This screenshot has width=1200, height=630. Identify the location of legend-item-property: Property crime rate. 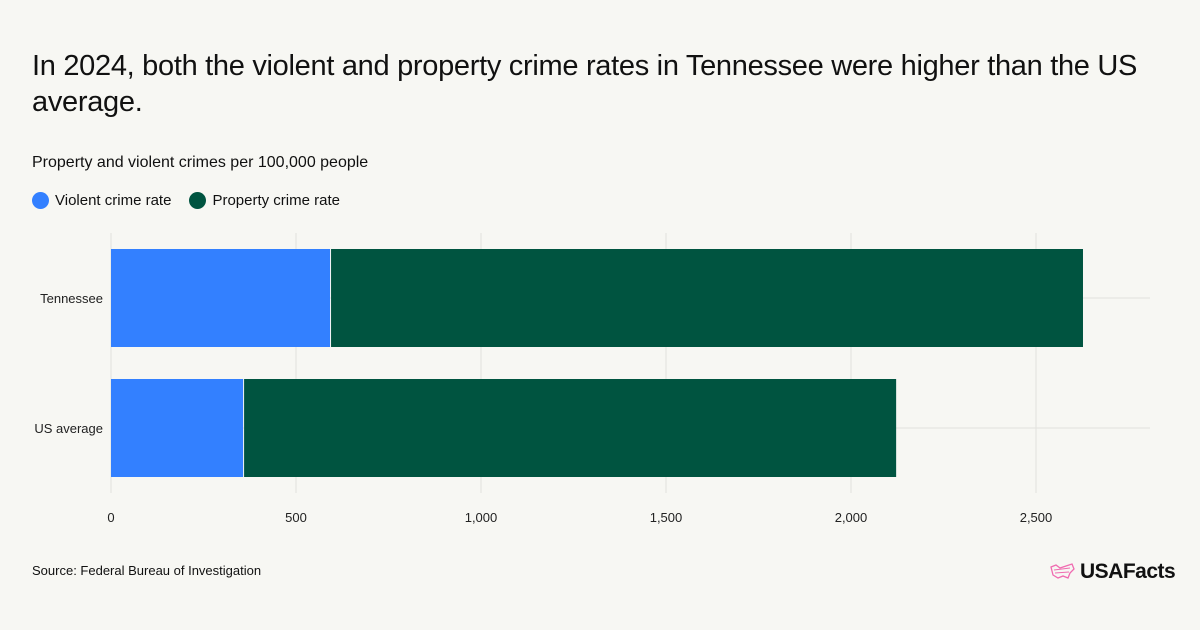
(264, 200).